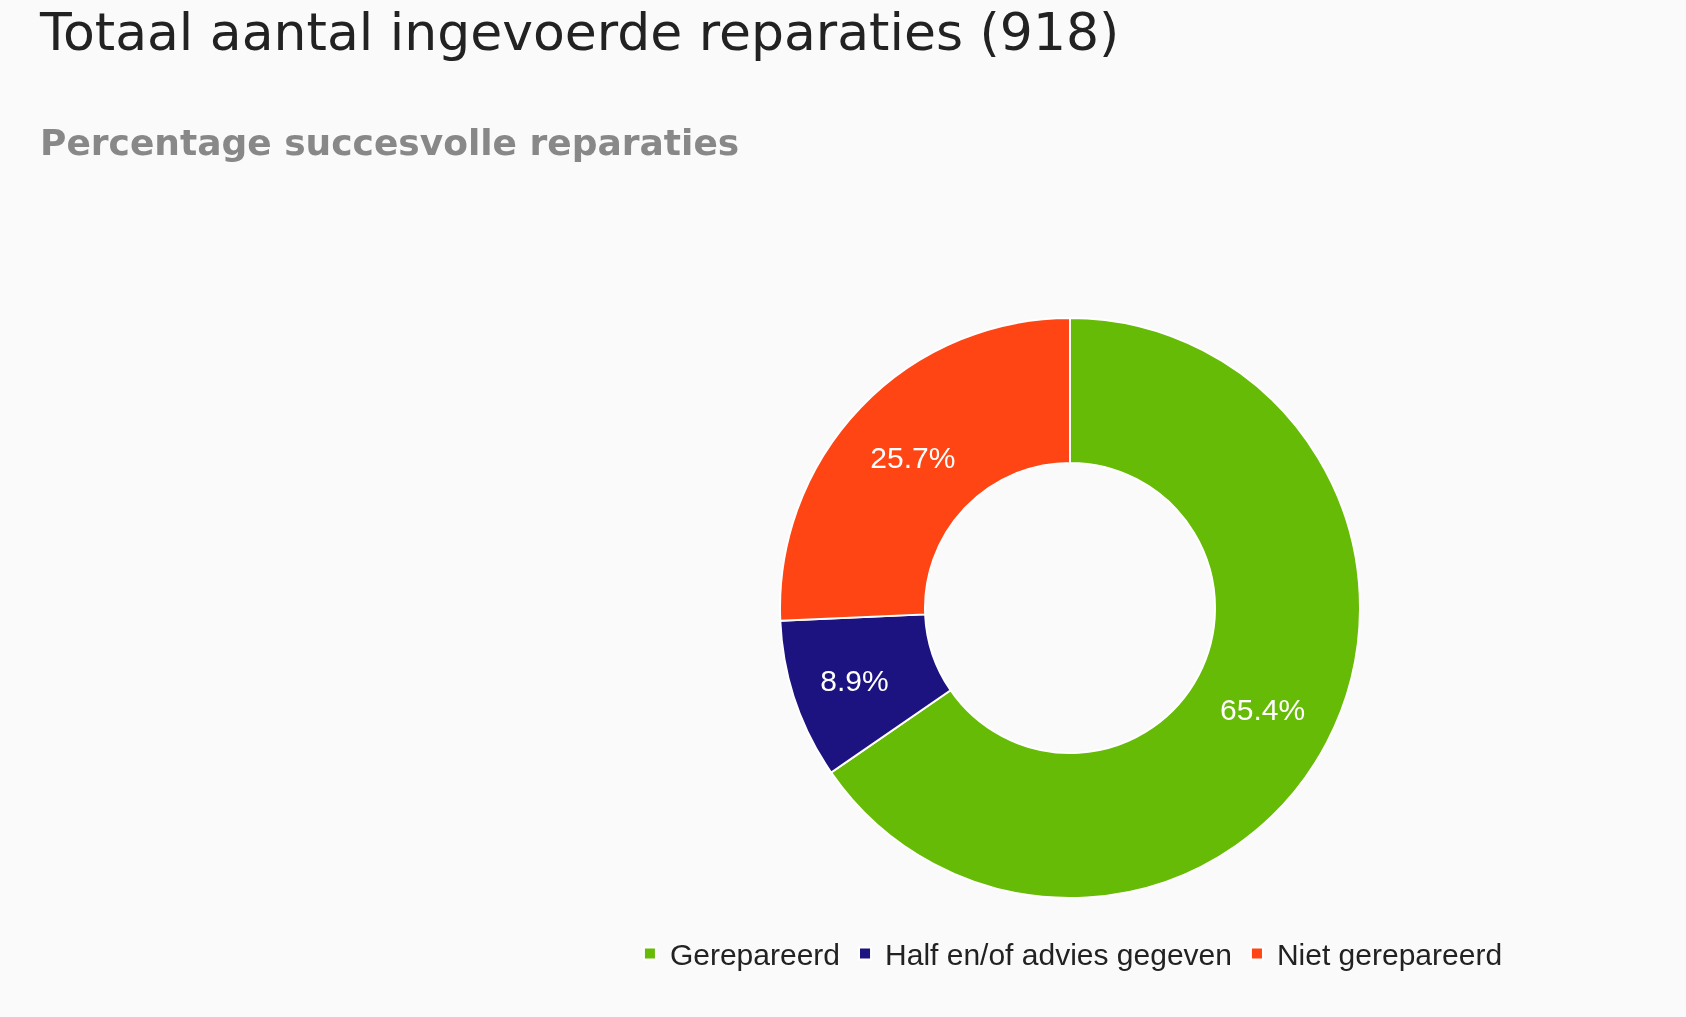 The height and width of the screenshot is (1017, 1686). I want to click on chart-title: Totaal aantal ingevoerde reparaties (918), so click(580, 32).